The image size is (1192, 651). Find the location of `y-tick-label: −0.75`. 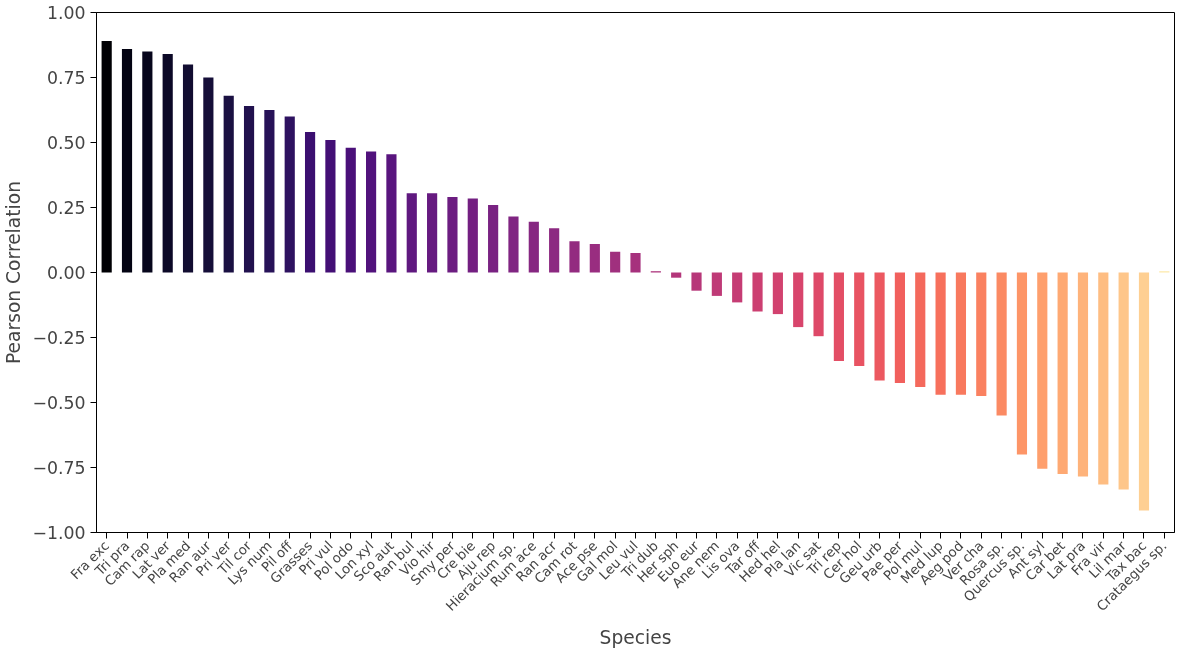

y-tick-label: −0.75 is located at coordinates (59, 468).